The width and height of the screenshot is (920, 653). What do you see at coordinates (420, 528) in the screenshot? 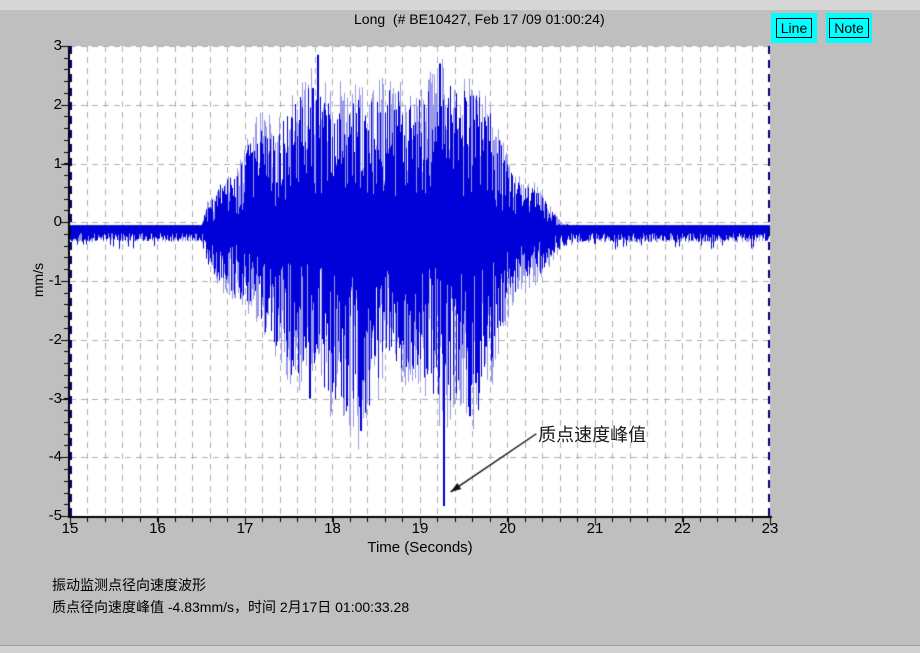
I see `x-tick-label: 19` at bounding box center [420, 528].